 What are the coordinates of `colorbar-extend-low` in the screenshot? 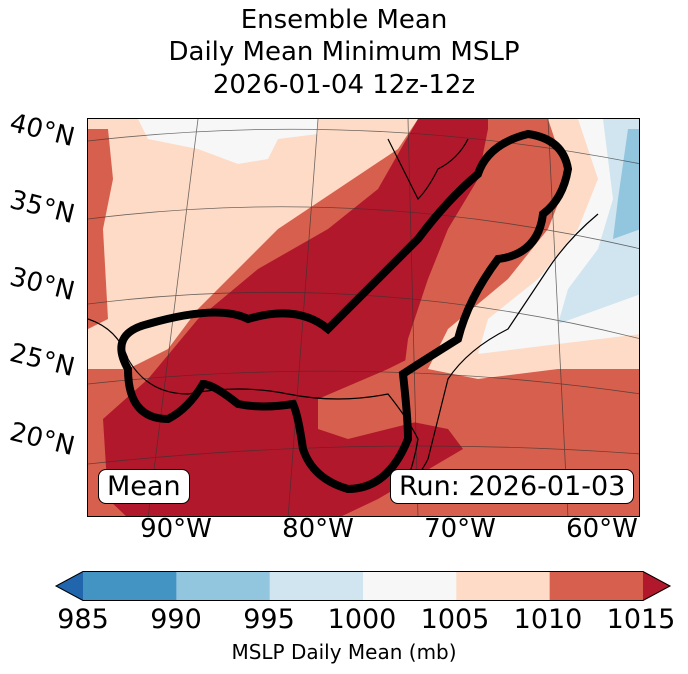 It's located at (69, 586).